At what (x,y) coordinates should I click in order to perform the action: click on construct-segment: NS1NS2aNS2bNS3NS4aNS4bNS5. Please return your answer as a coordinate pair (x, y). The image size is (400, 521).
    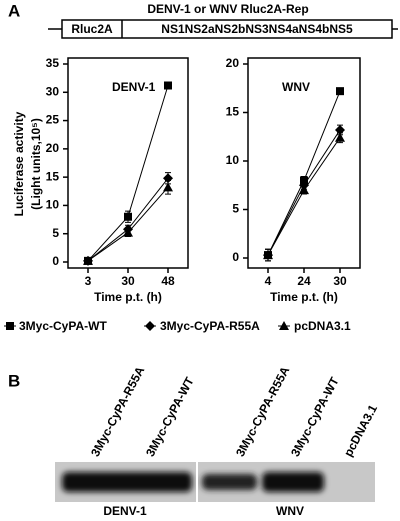
    Looking at the image, I should click on (257, 29).